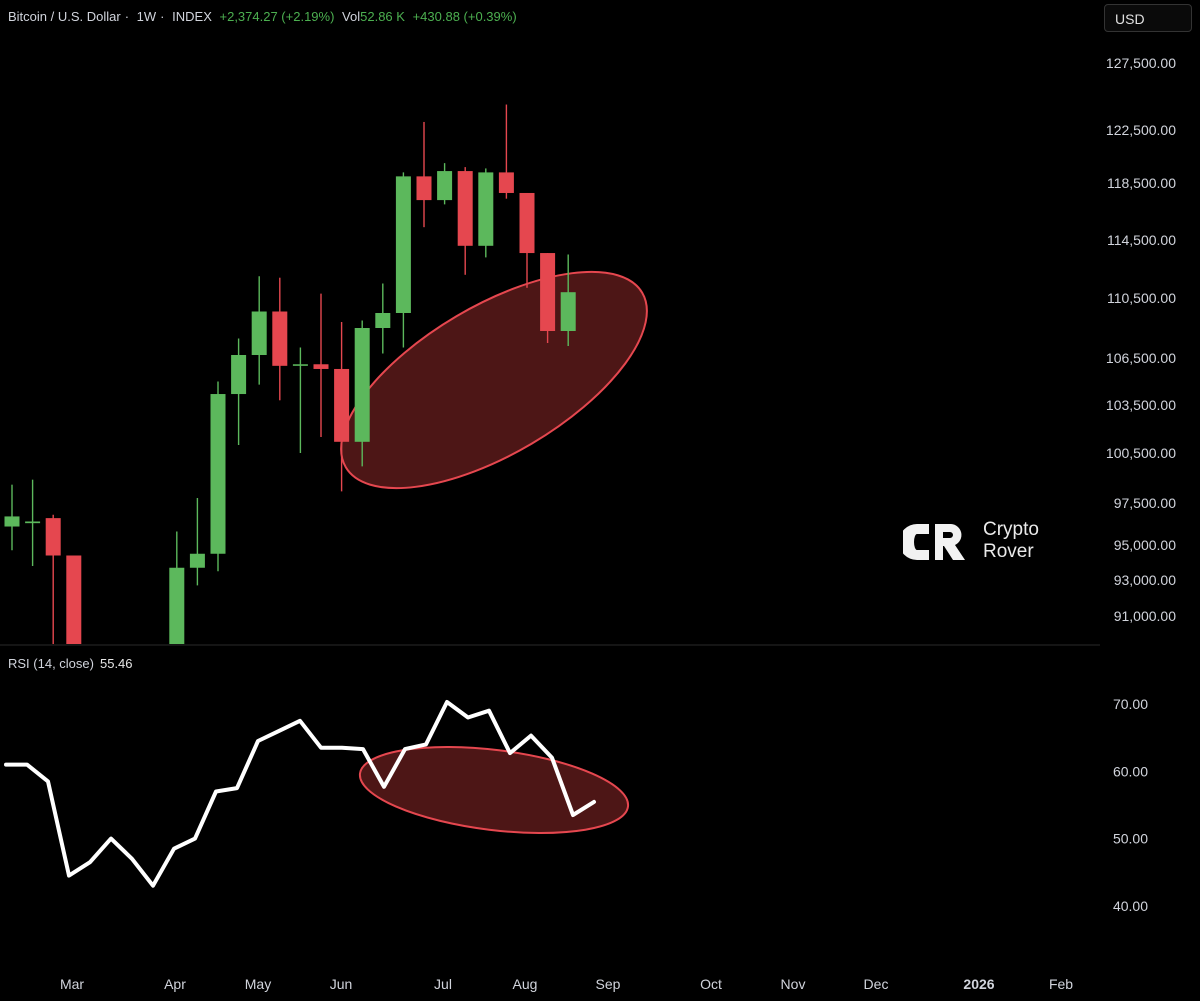 This screenshot has width=1200, height=1001. I want to click on currency-button: USD, so click(1148, 18).